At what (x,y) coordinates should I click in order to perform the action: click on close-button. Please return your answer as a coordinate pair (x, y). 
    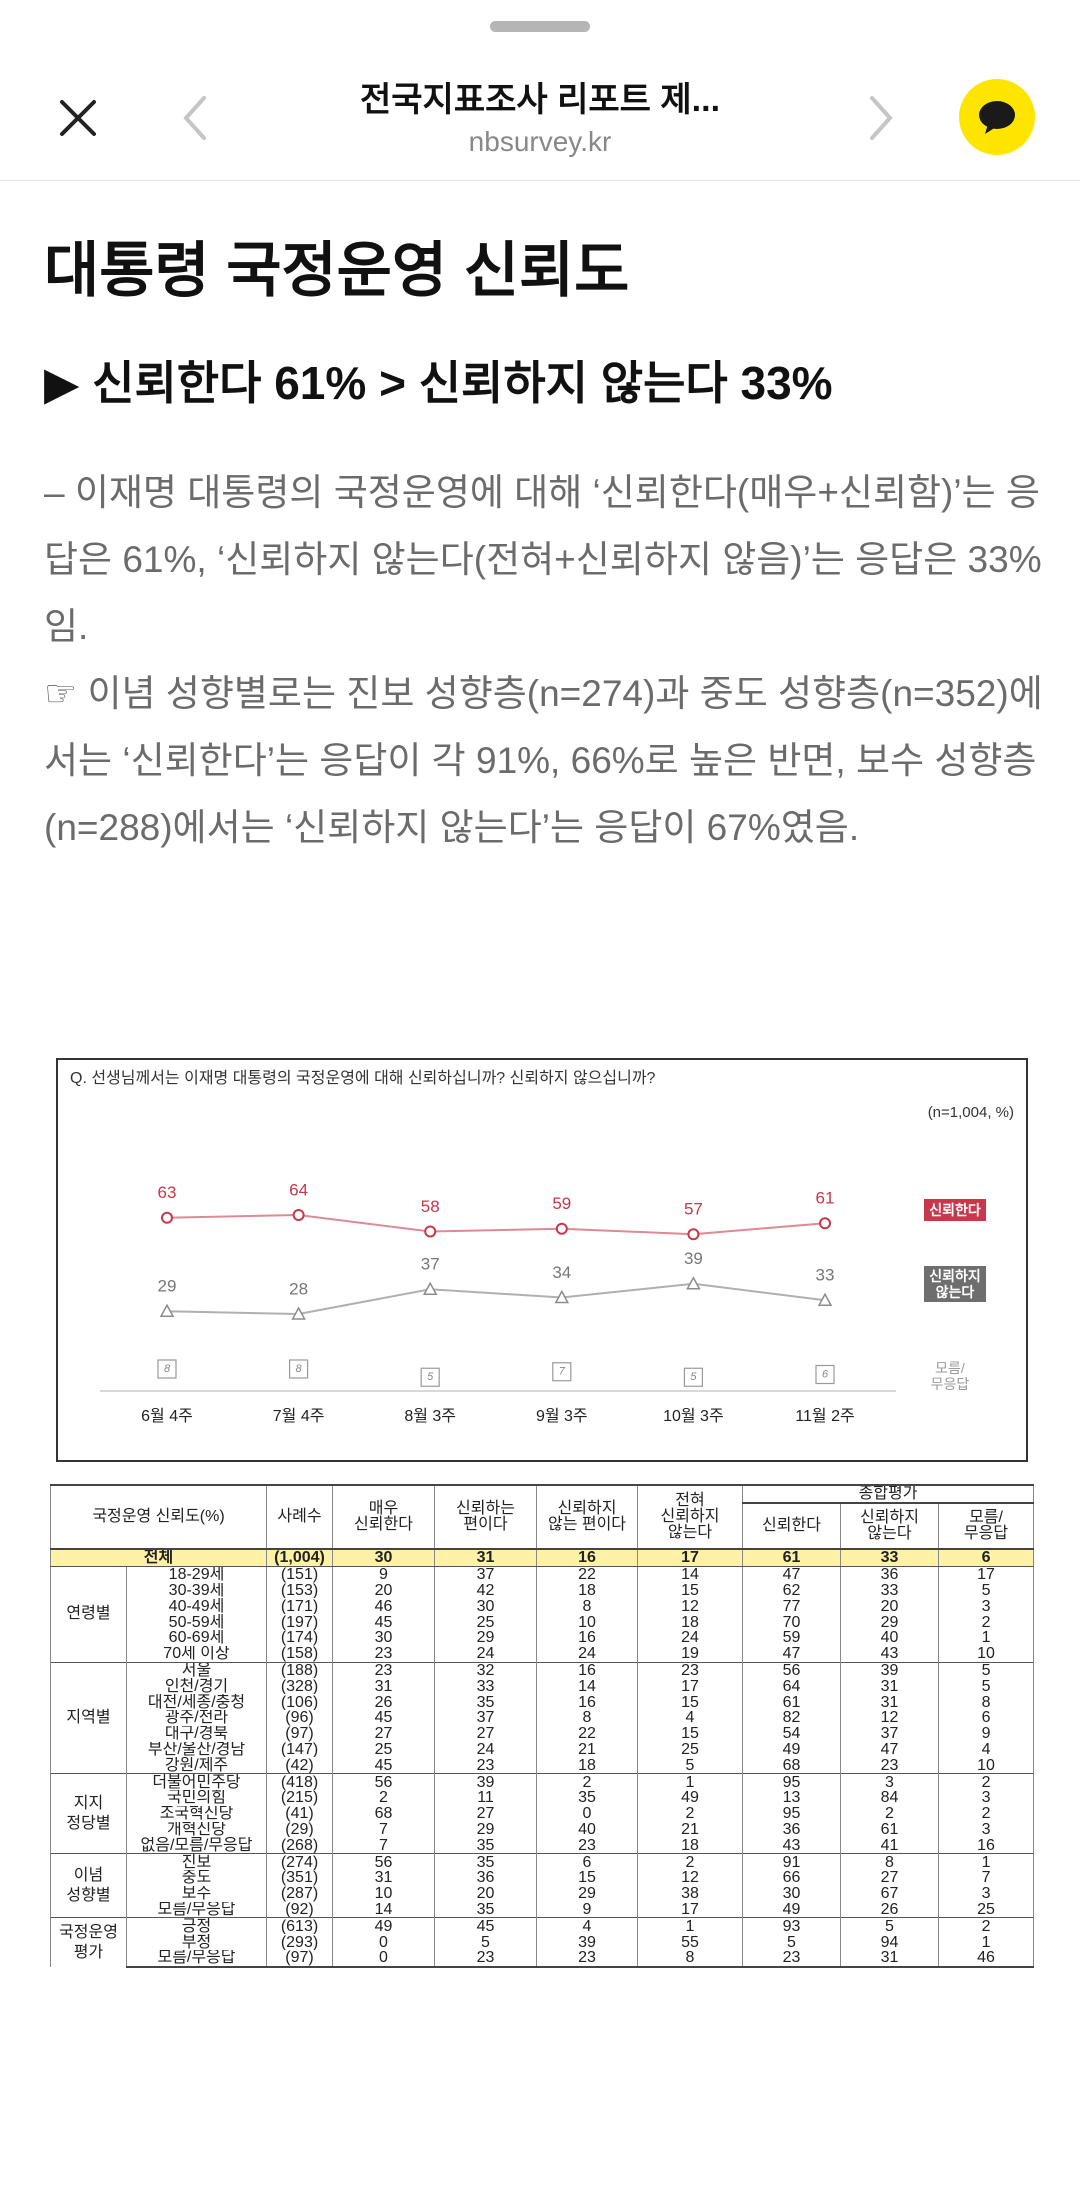
    Looking at the image, I should click on (78, 118).